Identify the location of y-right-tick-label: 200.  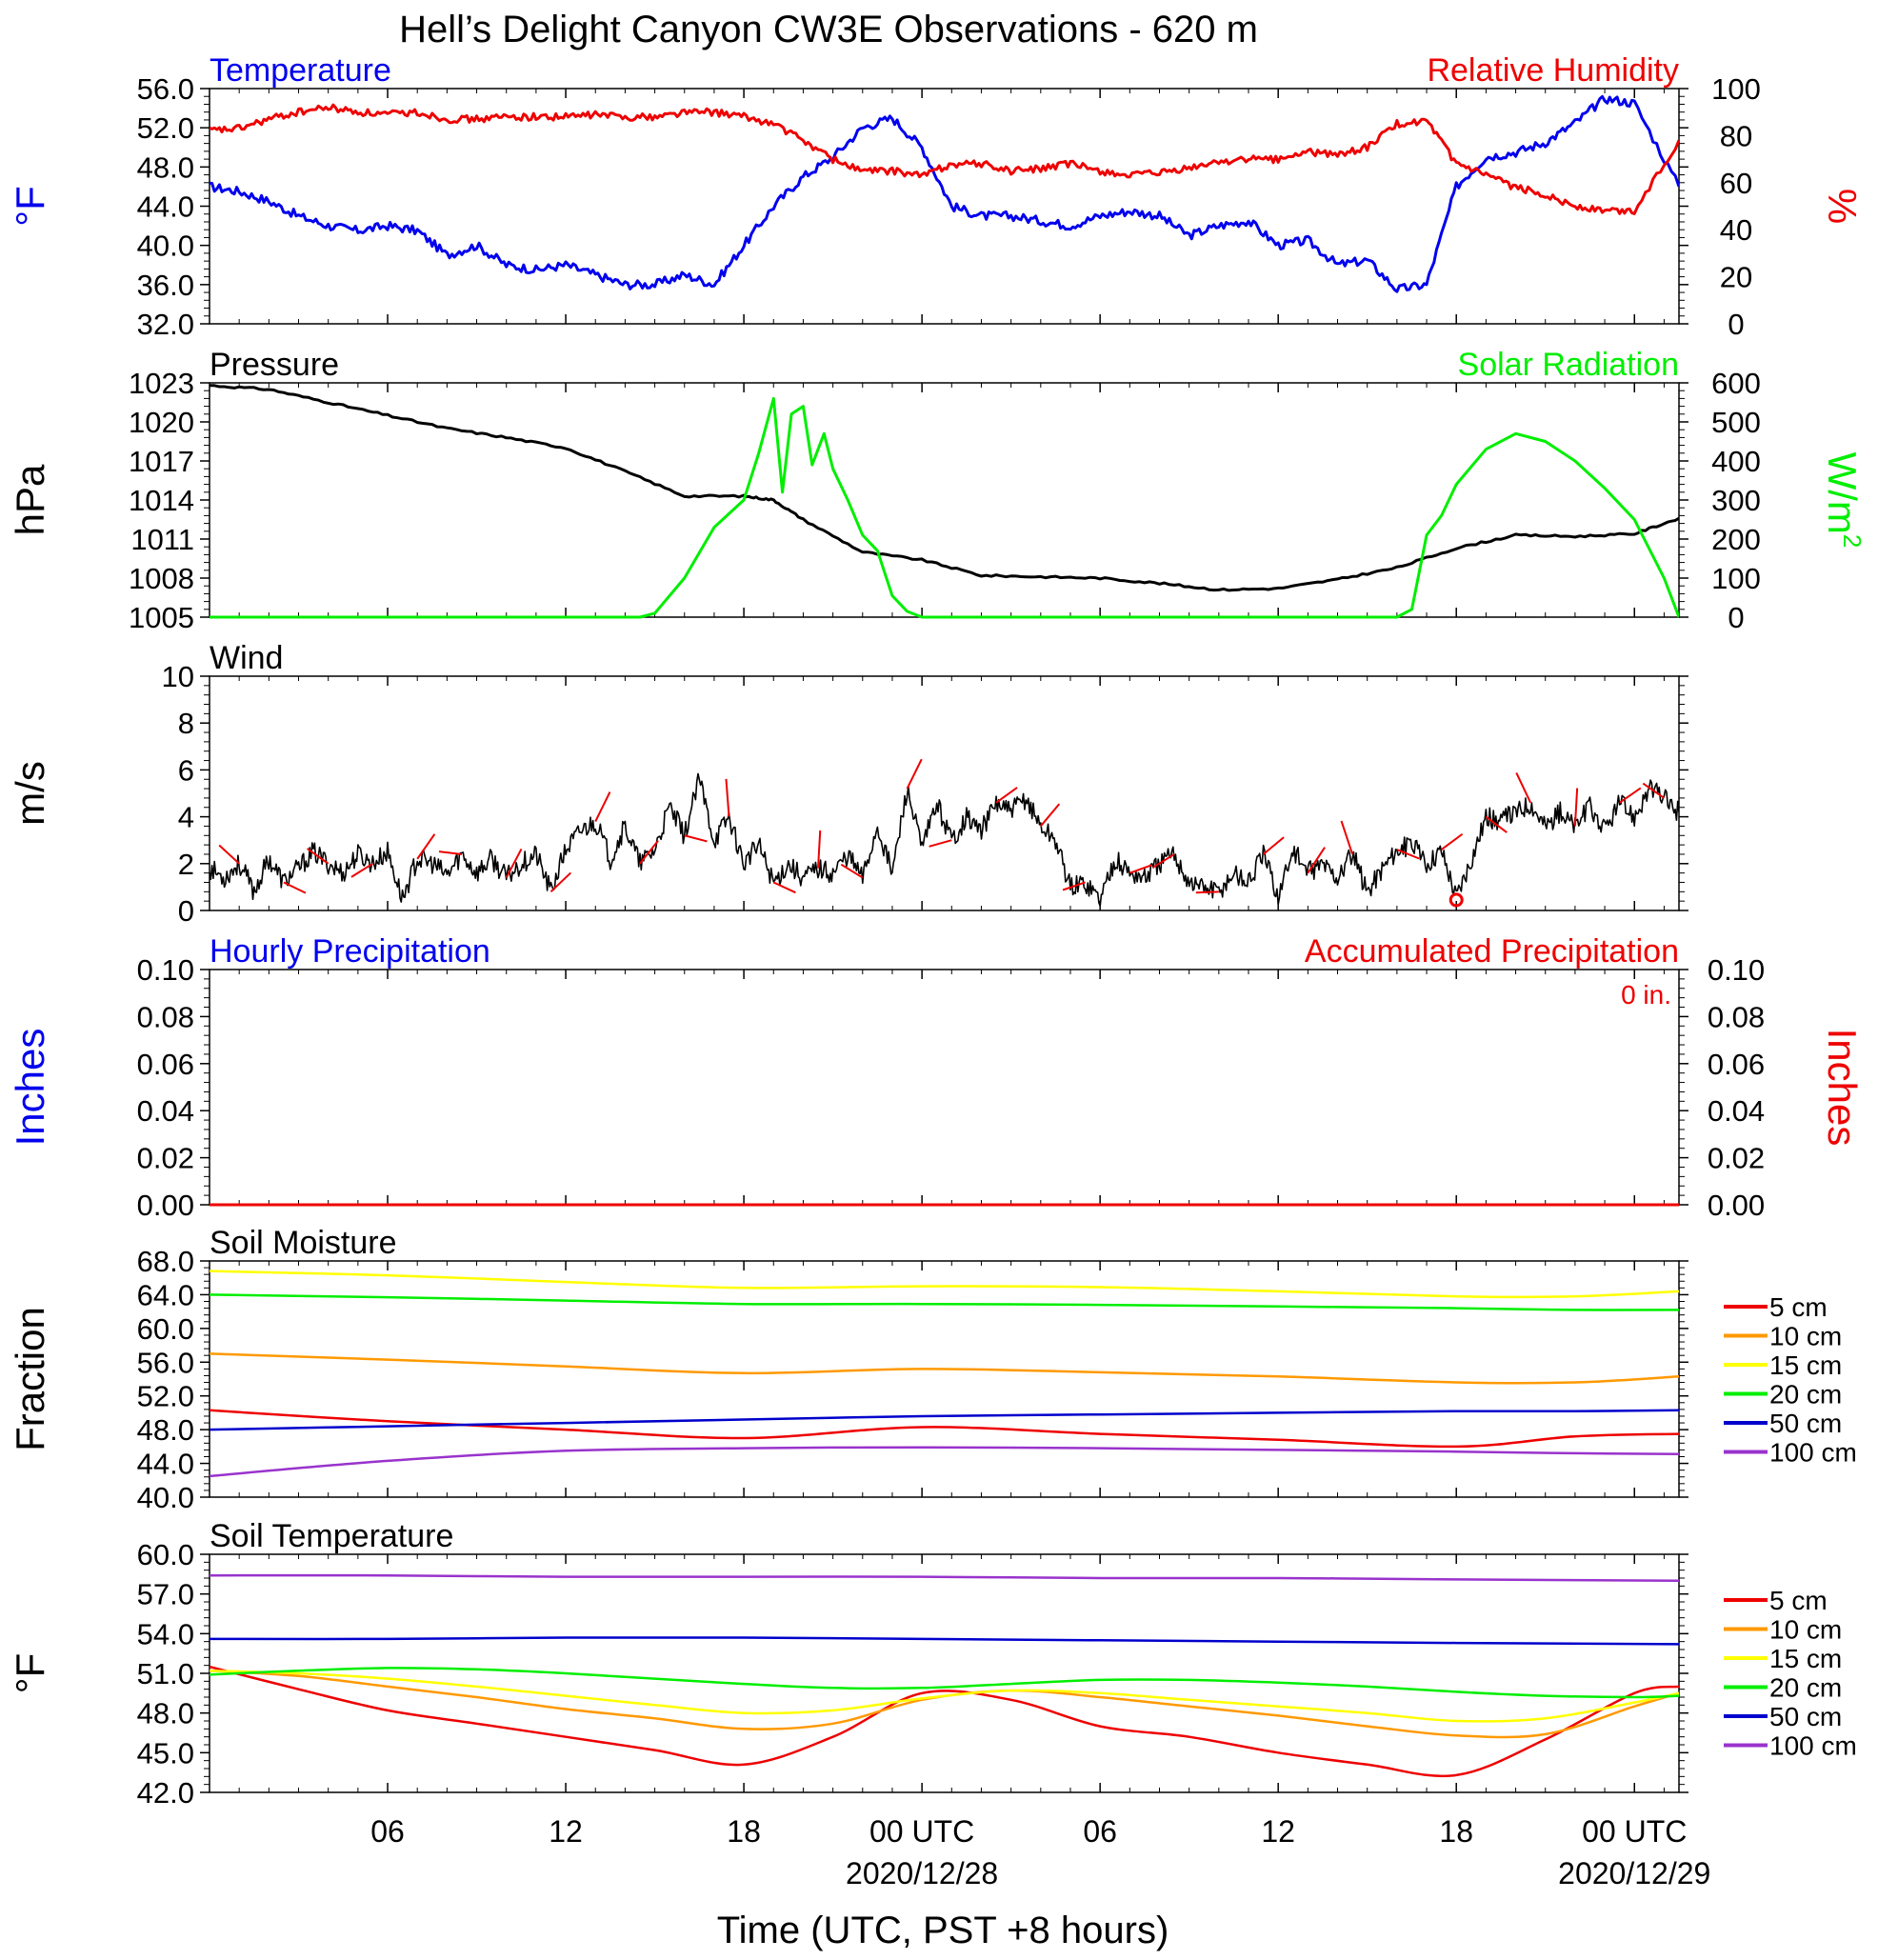
(1736, 539).